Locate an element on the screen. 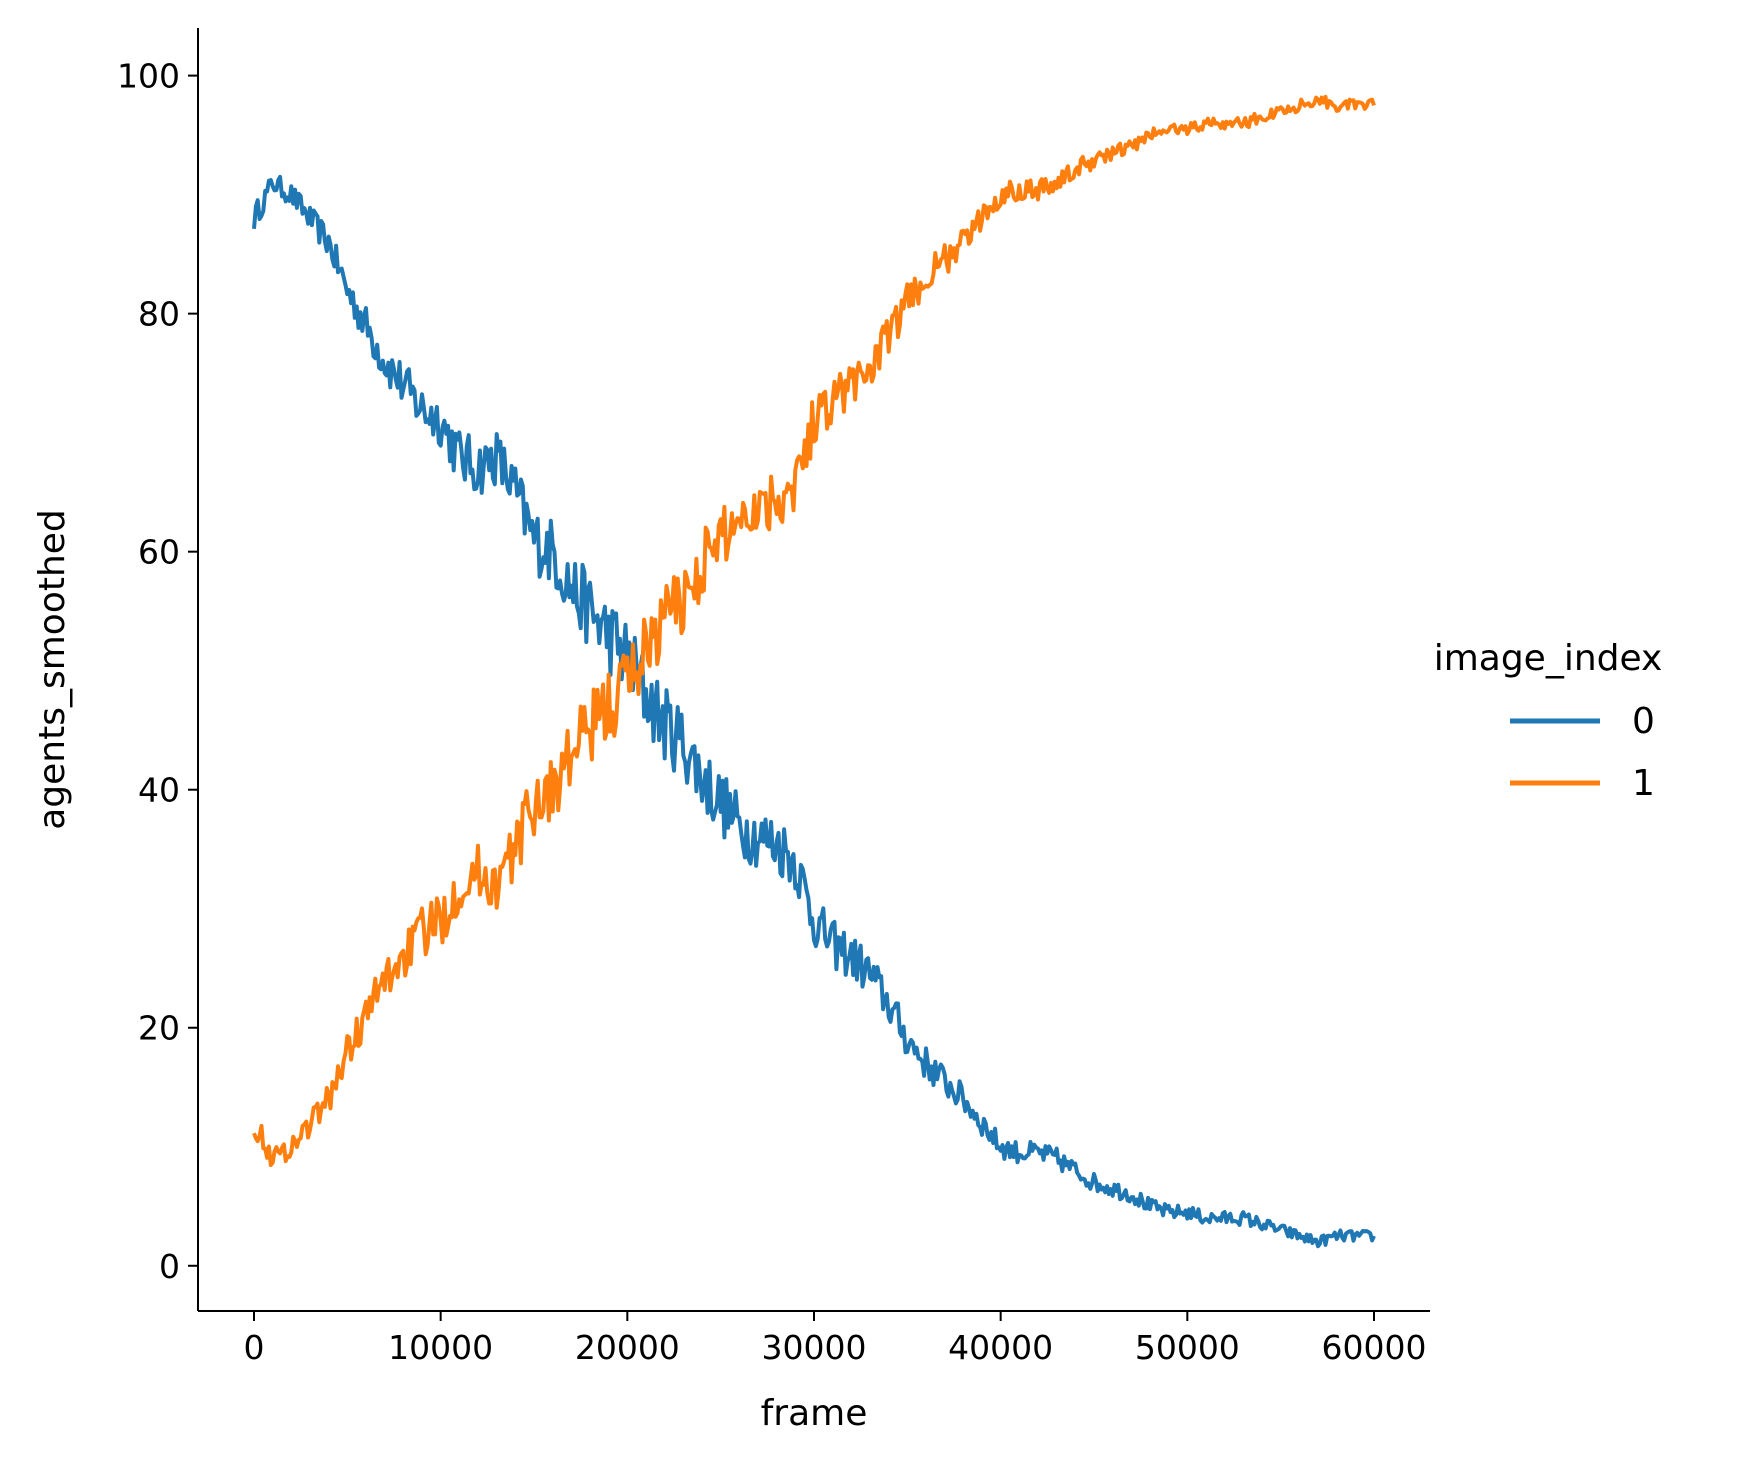 This screenshot has height=1469, width=1751. y-tick-label: 60 is located at coordinates (159, 552).